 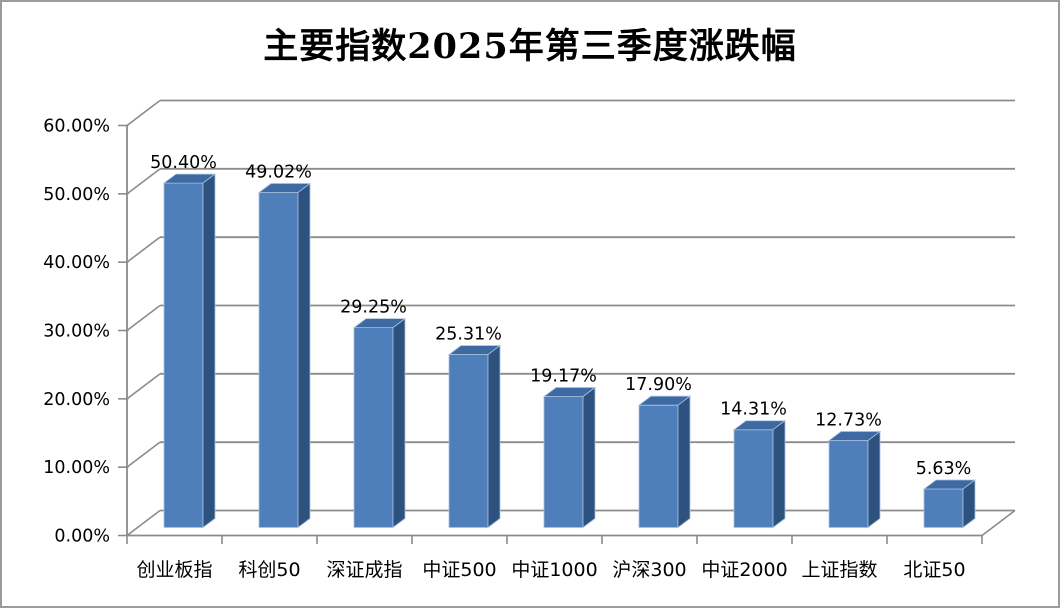 I want to click on bar-value-label: 19.17%, so click(x=563, y=377).